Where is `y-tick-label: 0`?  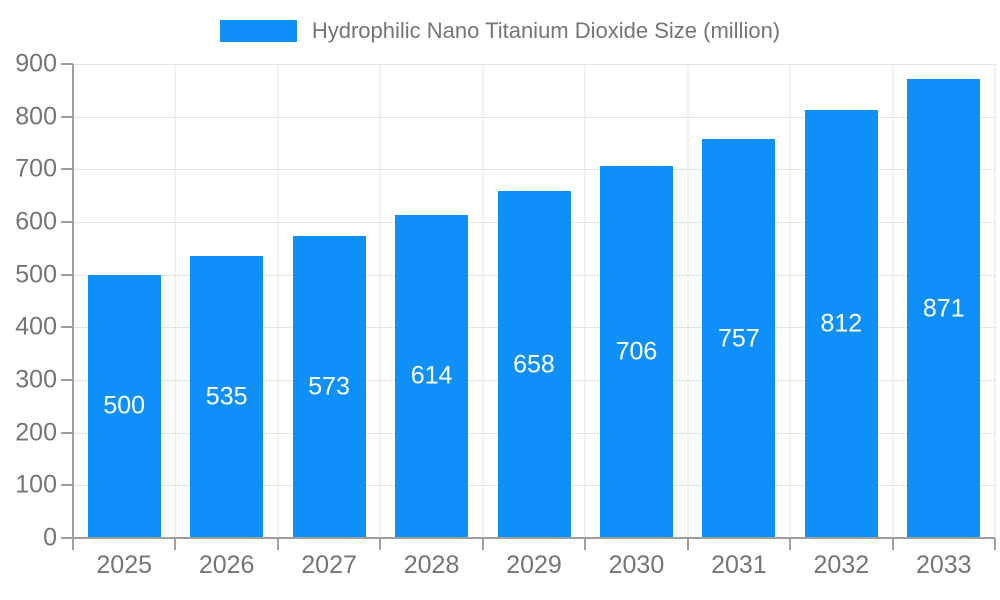
y-tick-label: 0 is located at coordinates (50, 537).